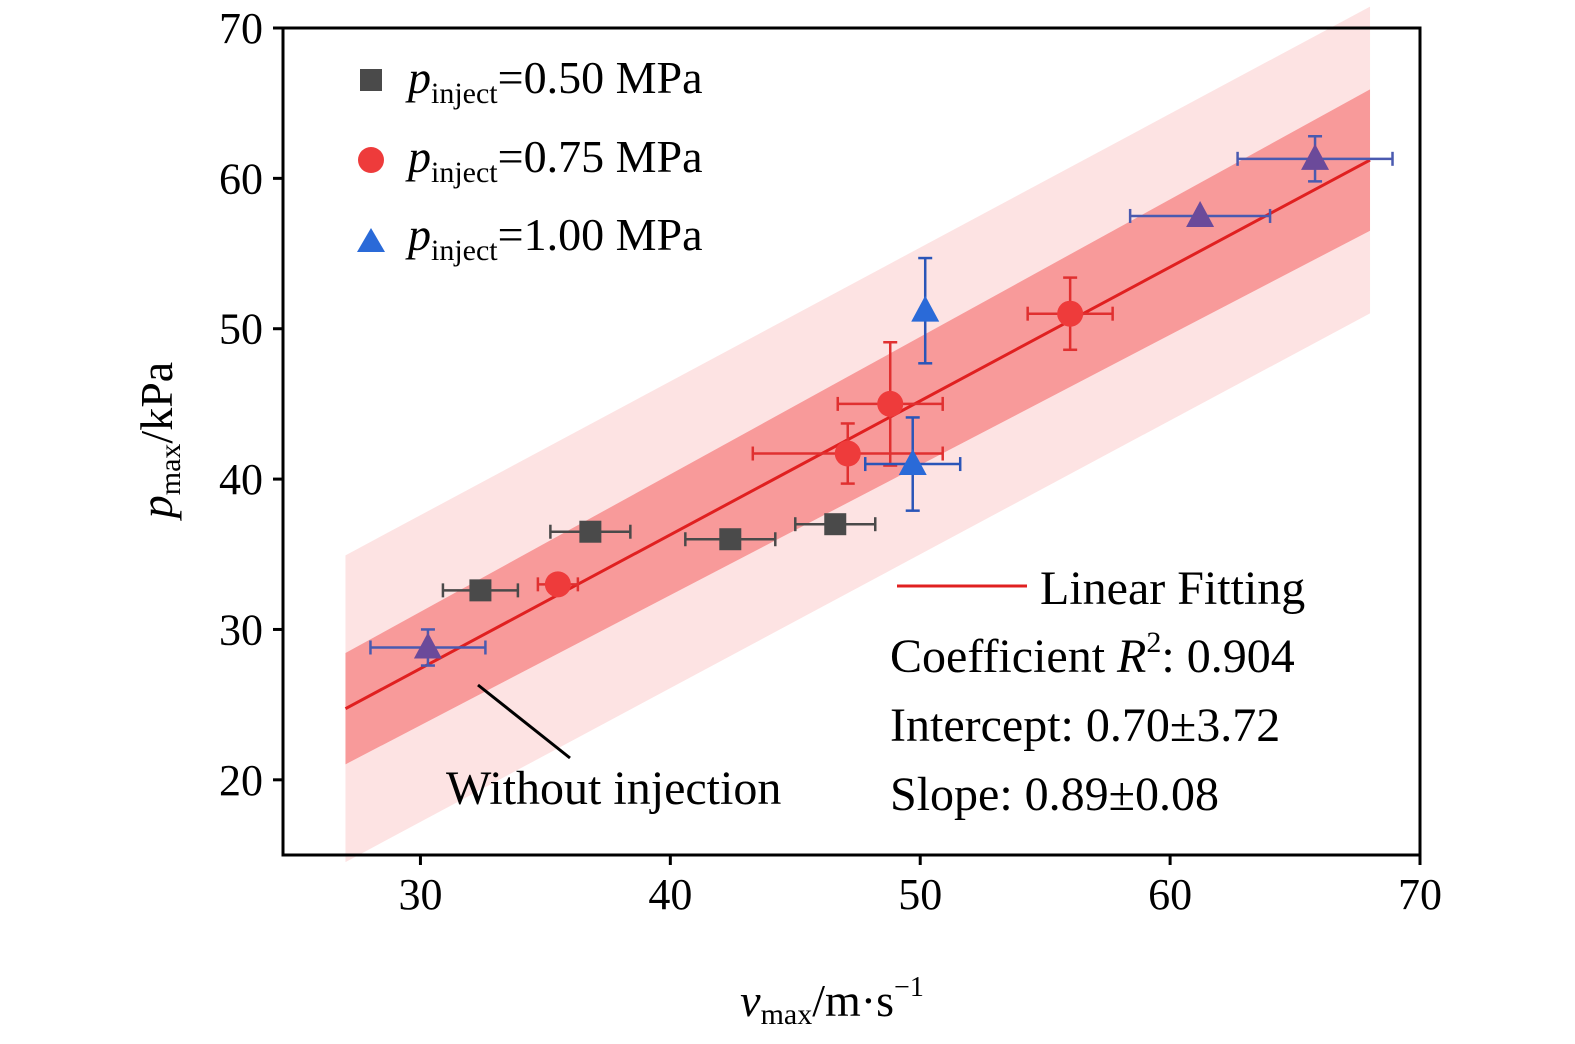 This screenshot has height=1044, width=1575. I want to click on x-axis-title-sub: max, so click(787, 1014).